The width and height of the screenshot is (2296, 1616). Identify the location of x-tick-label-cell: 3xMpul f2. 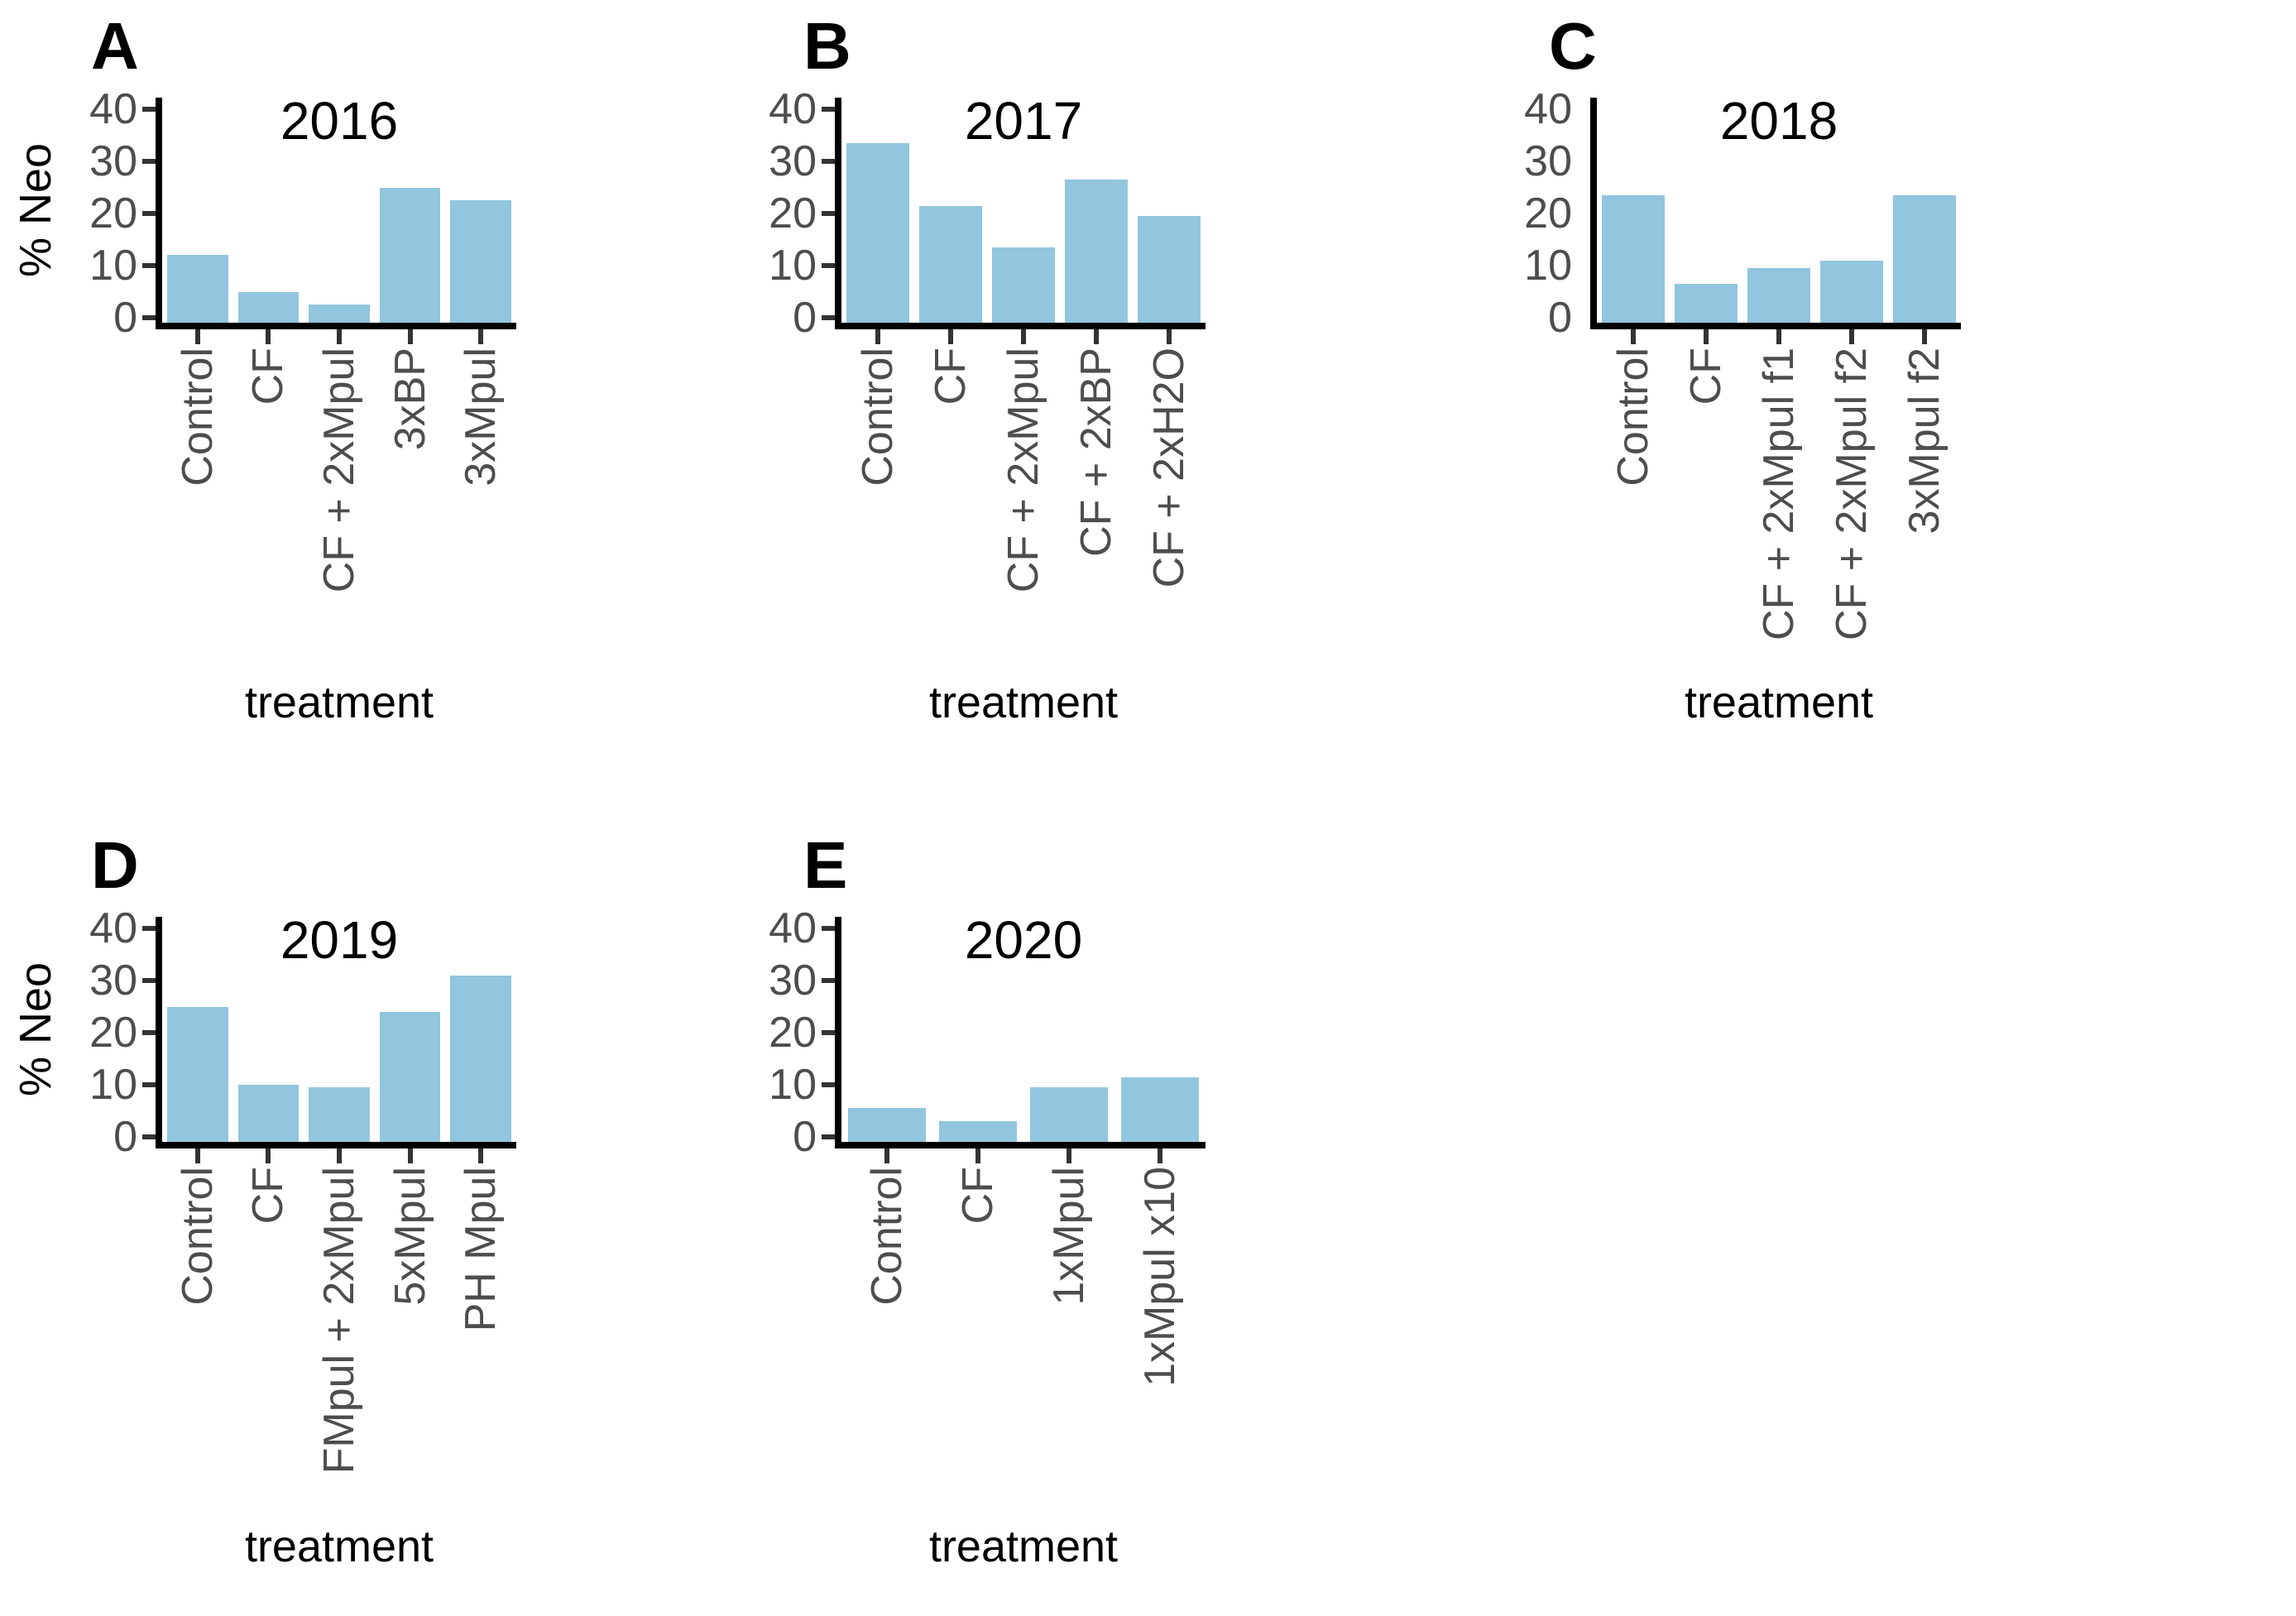
(1924, 494).